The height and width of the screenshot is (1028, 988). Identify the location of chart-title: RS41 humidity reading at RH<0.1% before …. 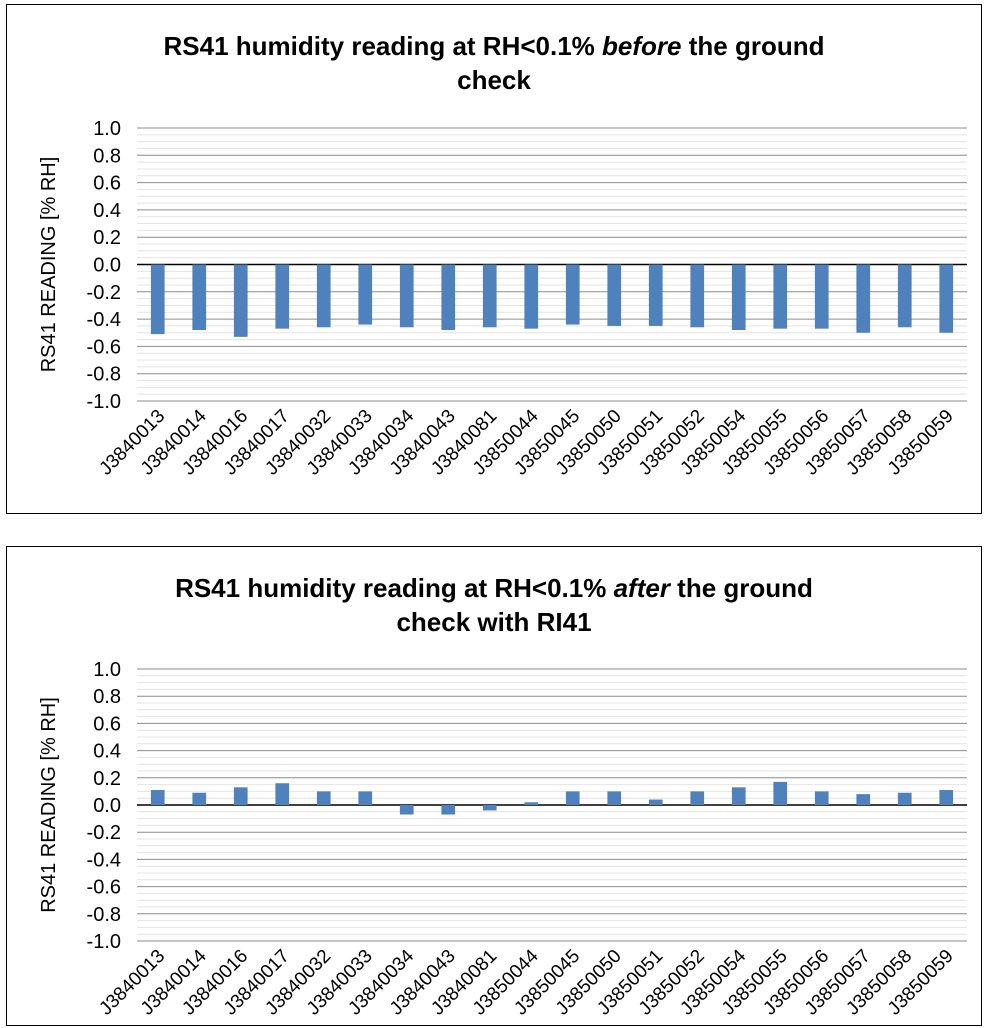
(494, 63).